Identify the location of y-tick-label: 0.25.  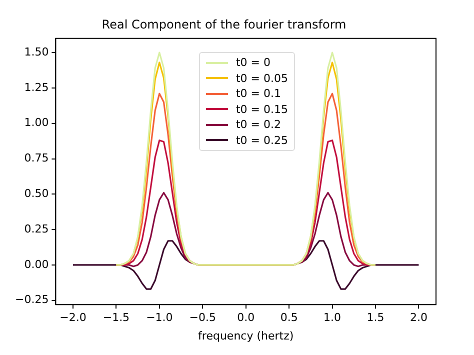
(36, 229).